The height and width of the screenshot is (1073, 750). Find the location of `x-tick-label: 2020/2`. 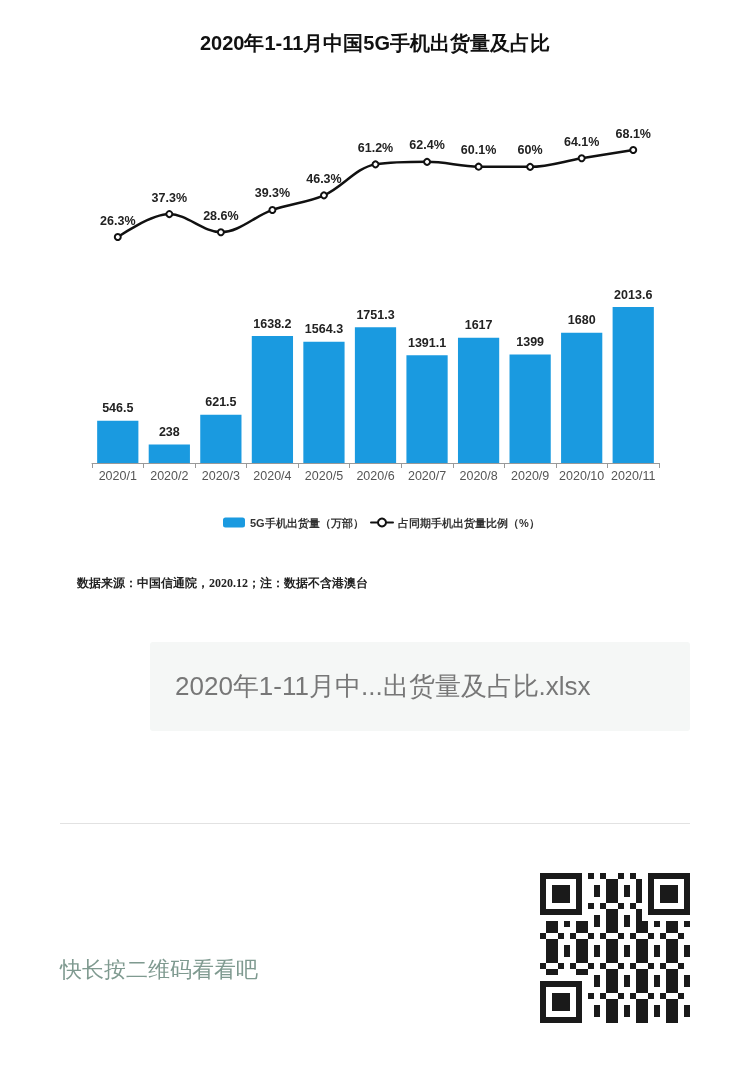

x-tick-label: 2020/2 is located at coordinates (169, 475).